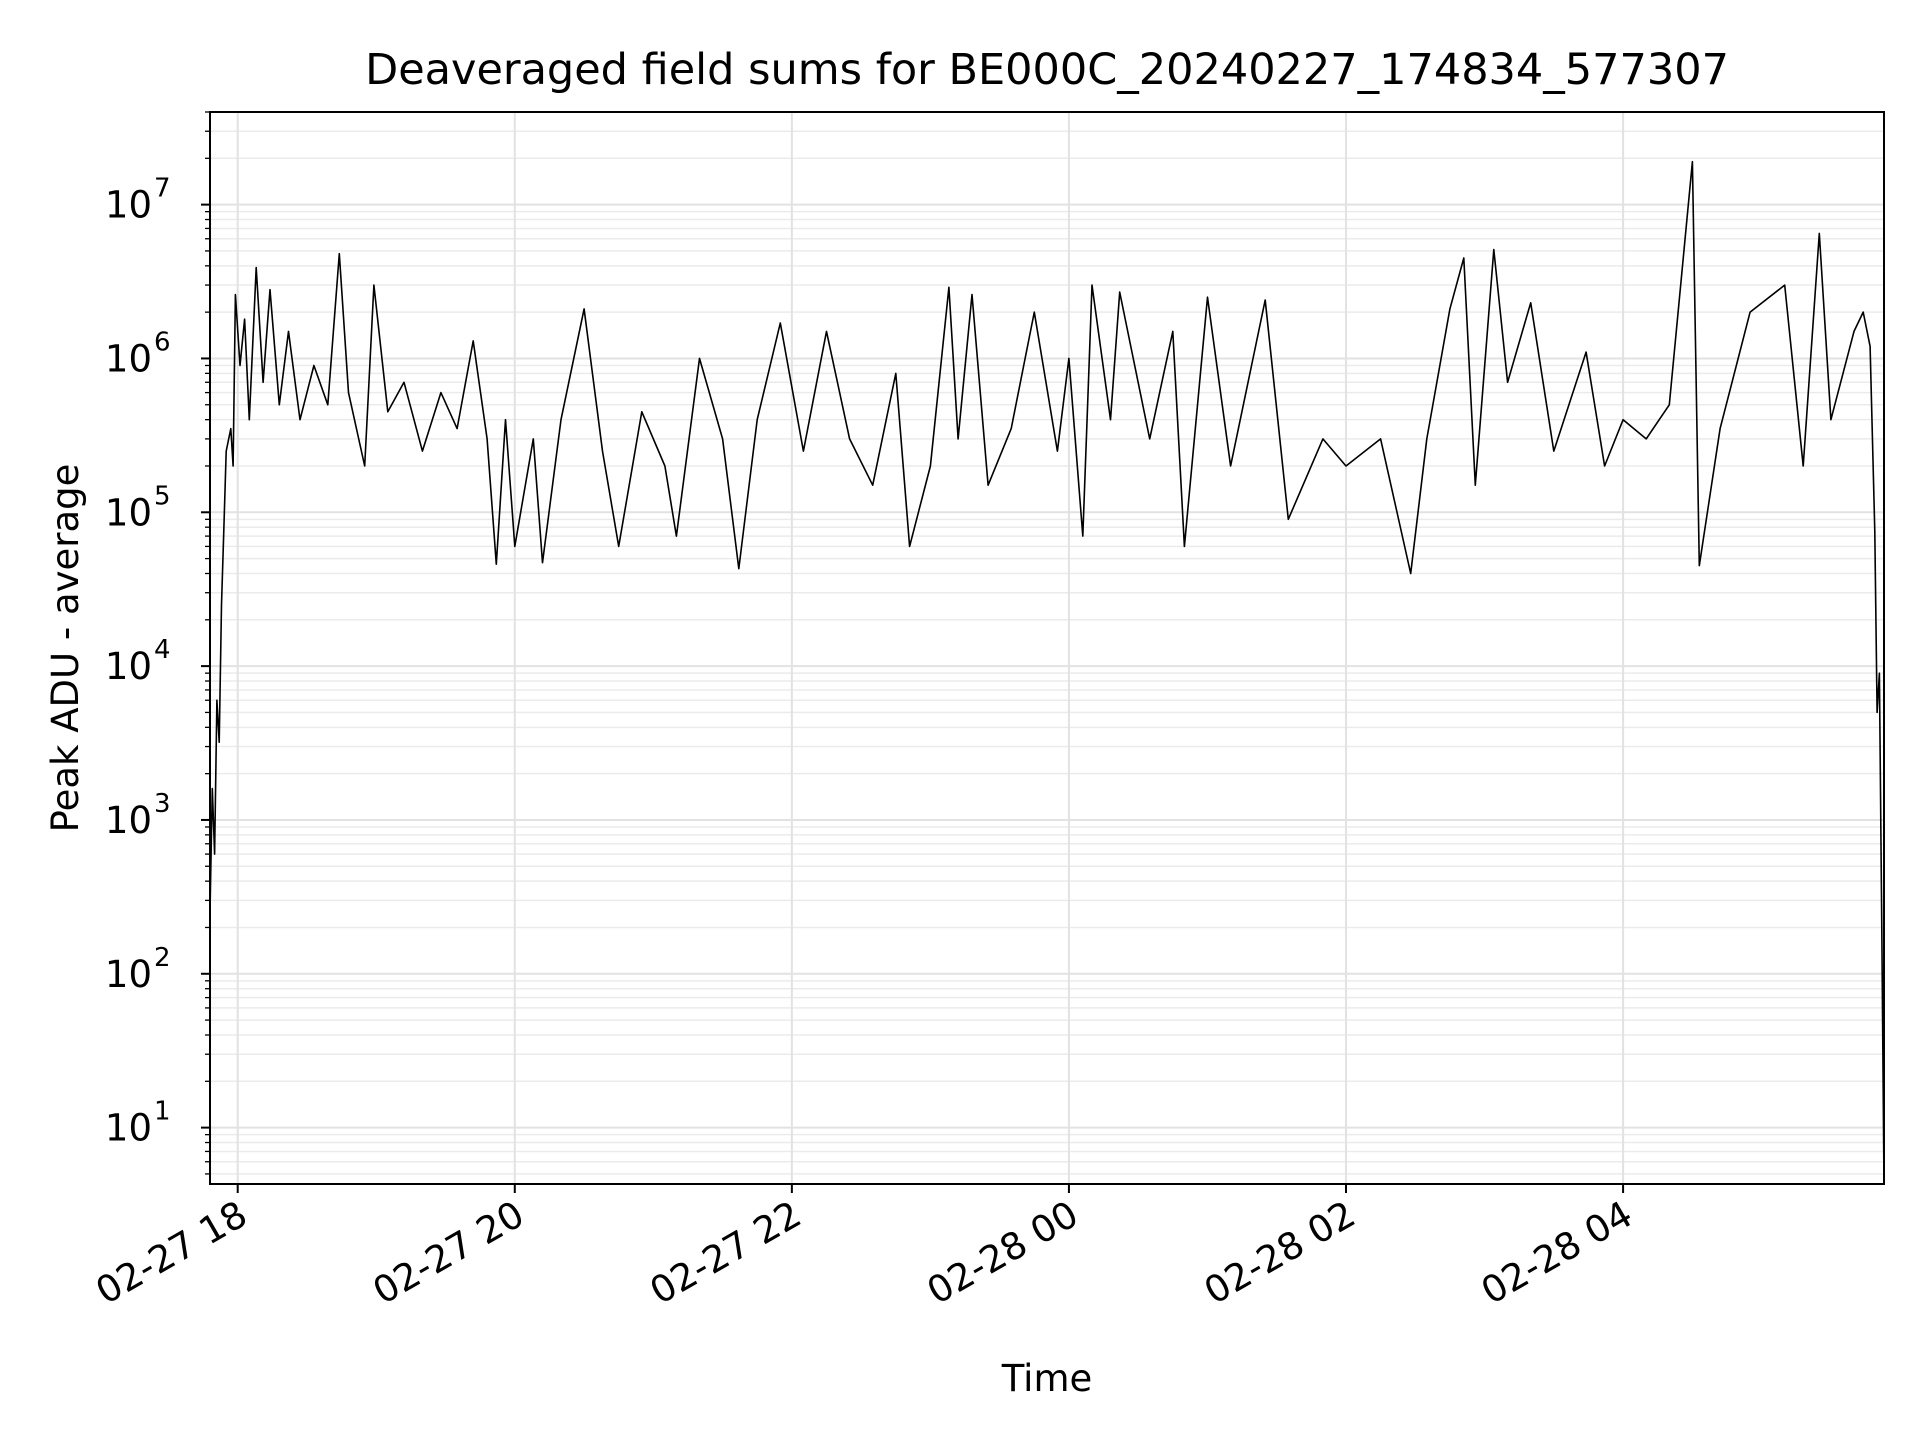 This screenshot has width=1920, height=1444. I want to click on y-tick-label-exponent: 5, so click(162, 496).